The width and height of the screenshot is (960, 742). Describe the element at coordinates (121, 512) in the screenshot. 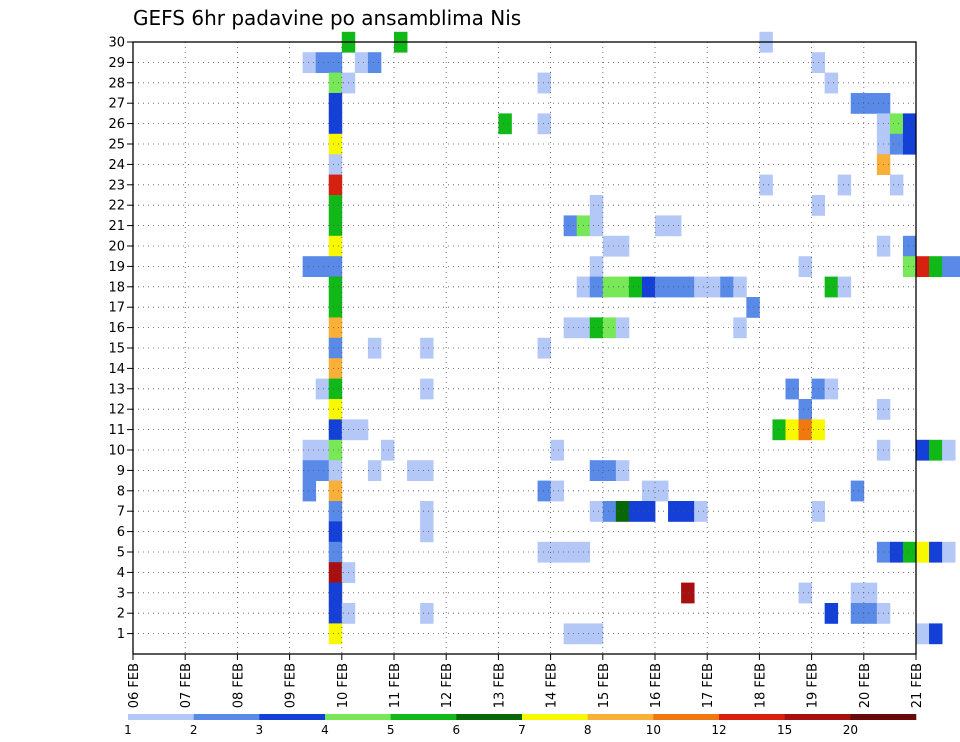

I see `y-tick-label: 7` at that location.